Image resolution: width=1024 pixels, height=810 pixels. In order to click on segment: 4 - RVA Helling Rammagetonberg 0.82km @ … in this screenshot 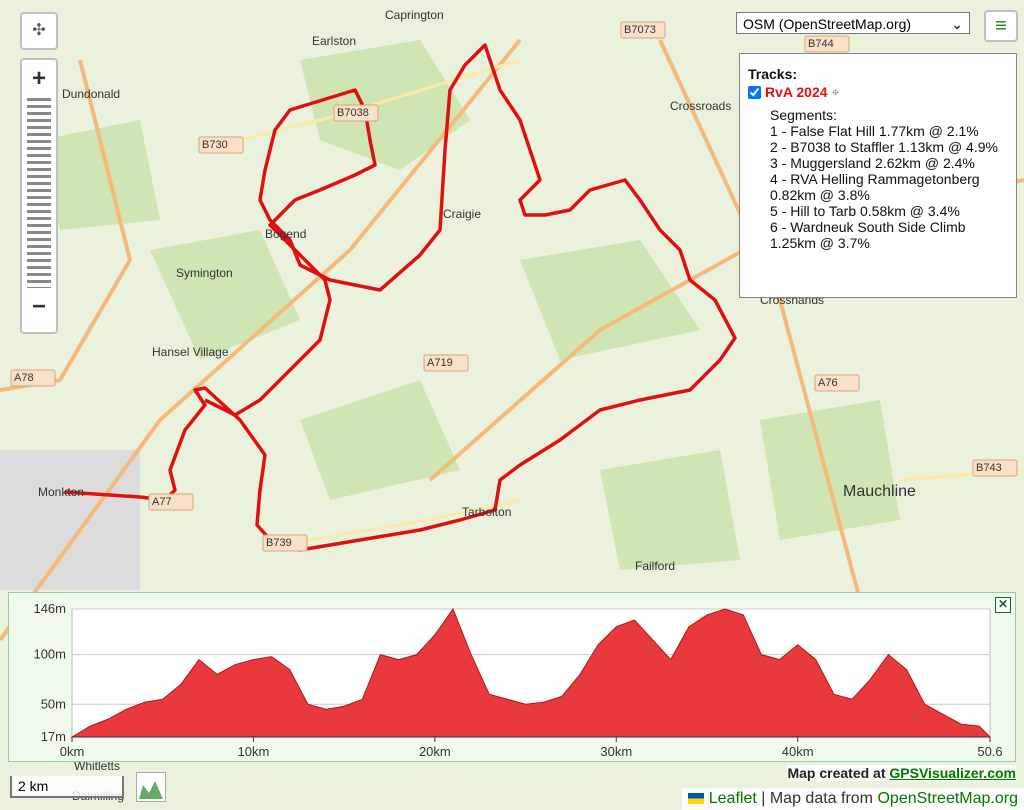, I will do `click(875, 187)`.